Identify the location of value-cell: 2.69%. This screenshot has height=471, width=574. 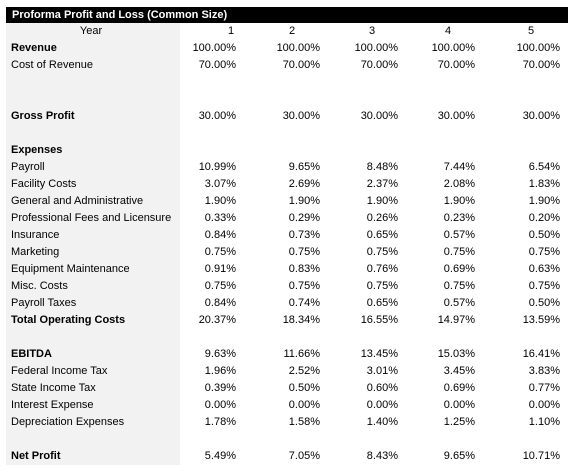
(304, 184).